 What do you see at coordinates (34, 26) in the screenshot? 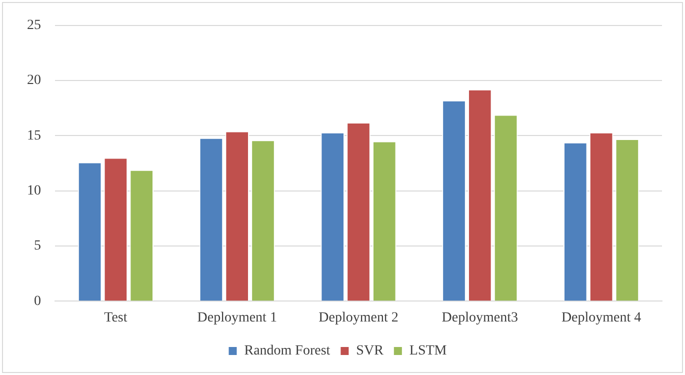
I see `y-tick-label: 25` at bounding box center [34, 26].